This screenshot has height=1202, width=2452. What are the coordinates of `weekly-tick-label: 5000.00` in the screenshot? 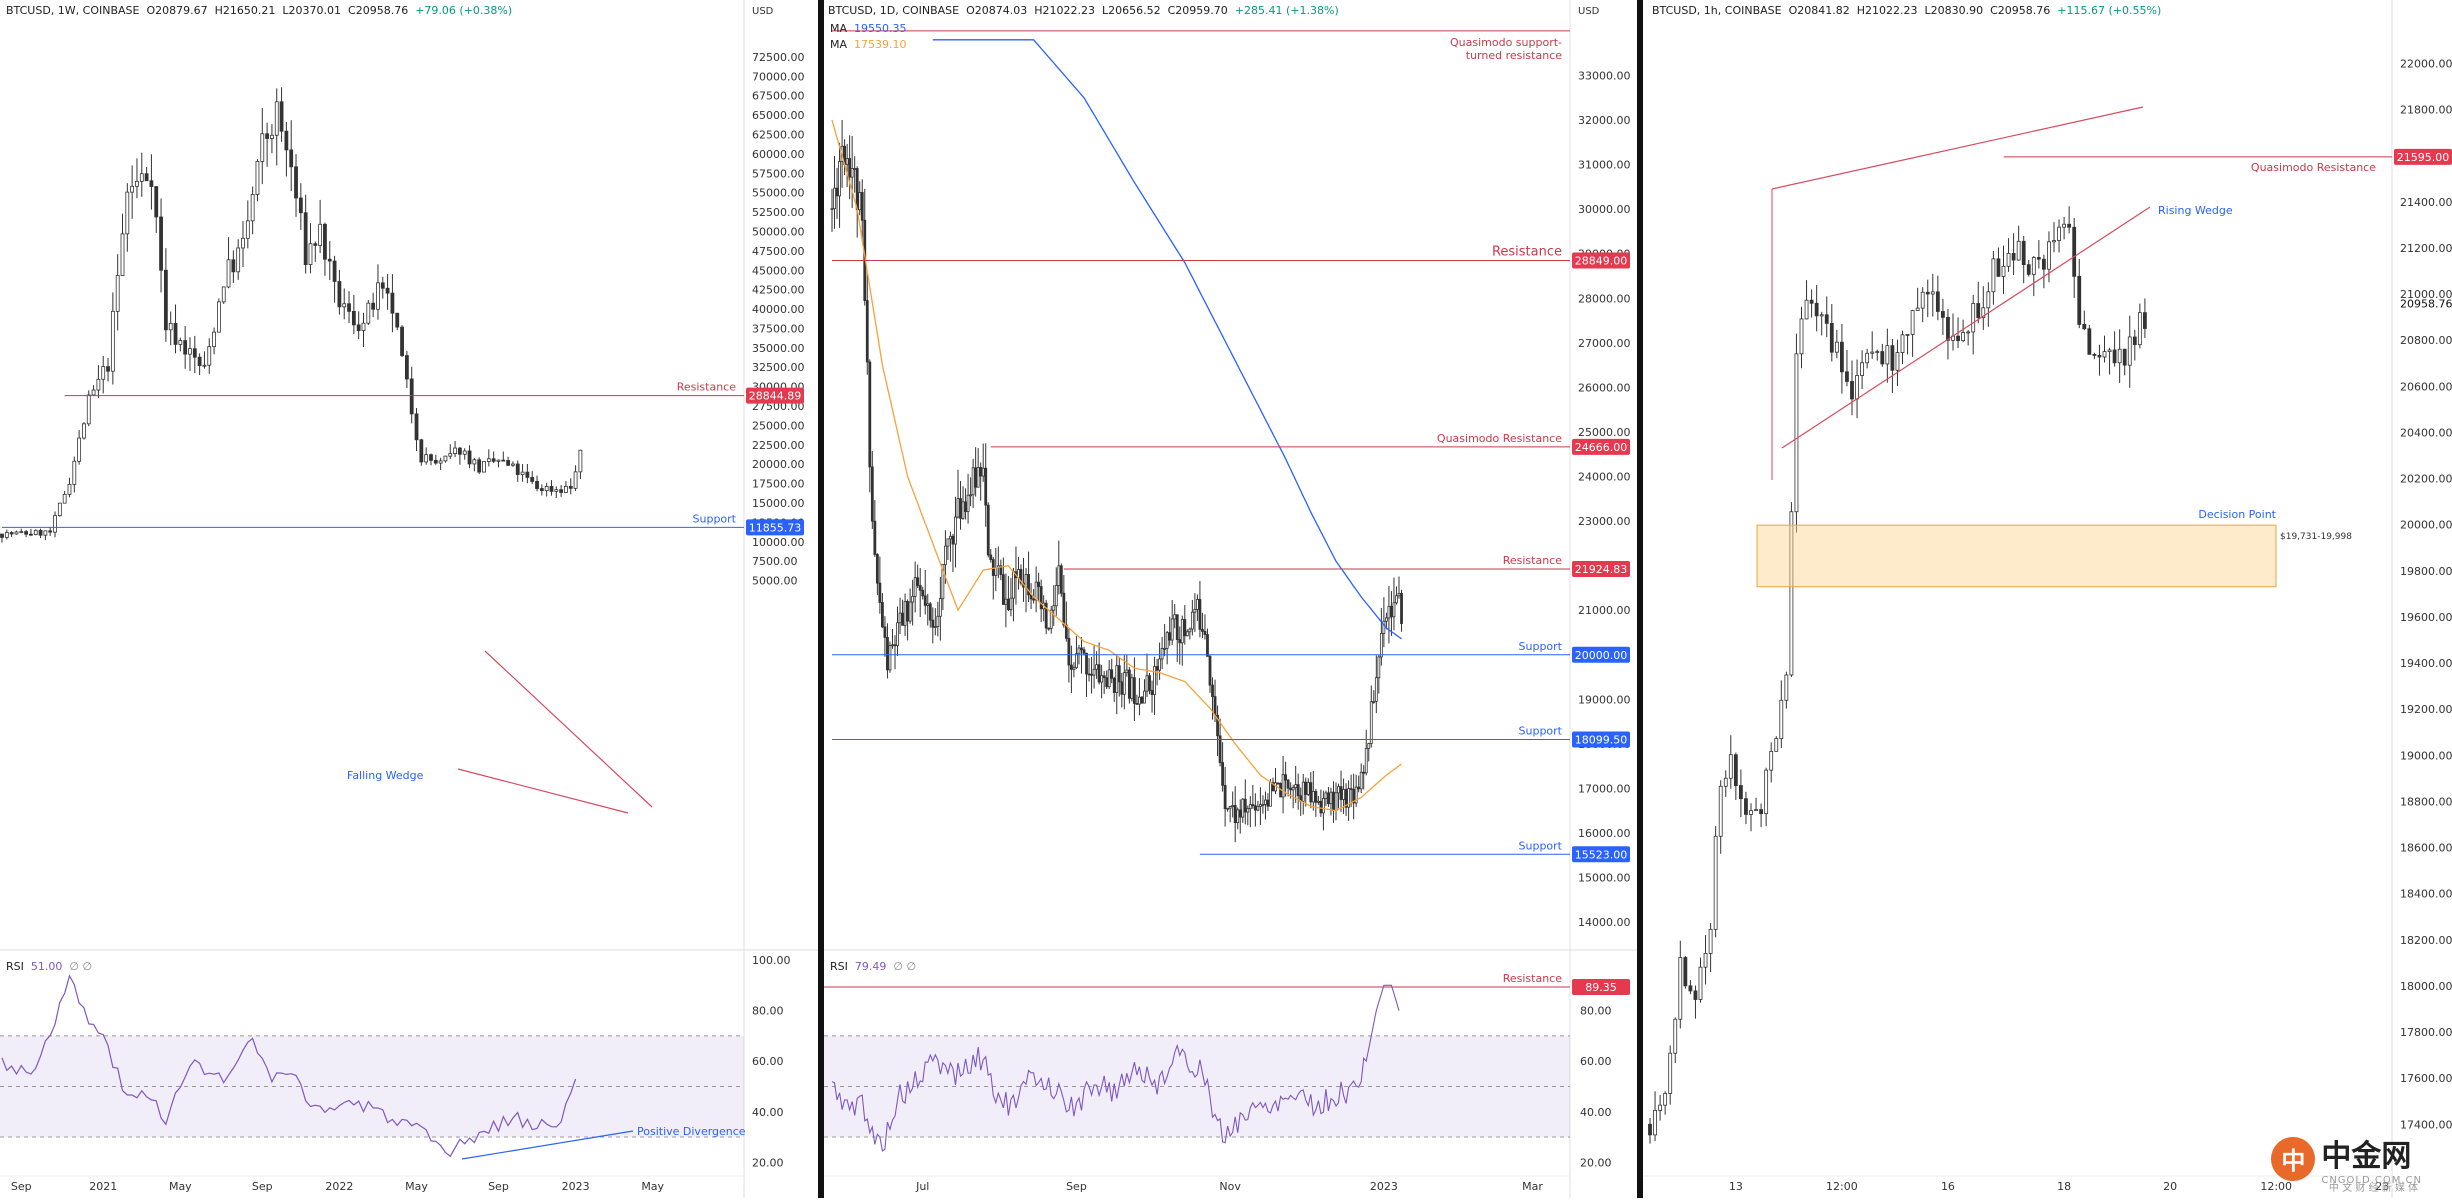 It's located at (775, 581).